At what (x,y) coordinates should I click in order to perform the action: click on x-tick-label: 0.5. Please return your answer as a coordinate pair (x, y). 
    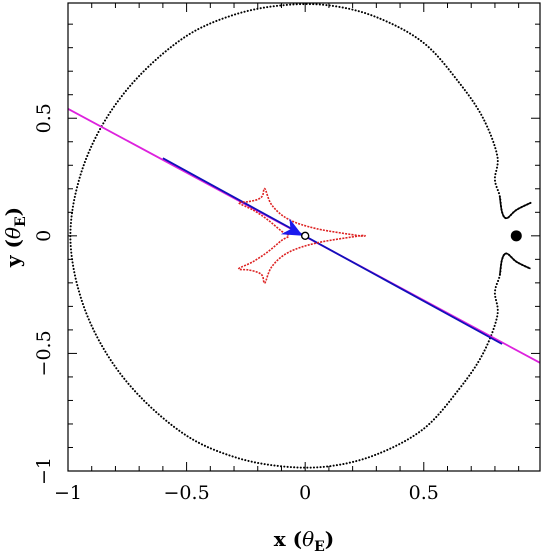
    Looking at the image, I should click on (424, 493).